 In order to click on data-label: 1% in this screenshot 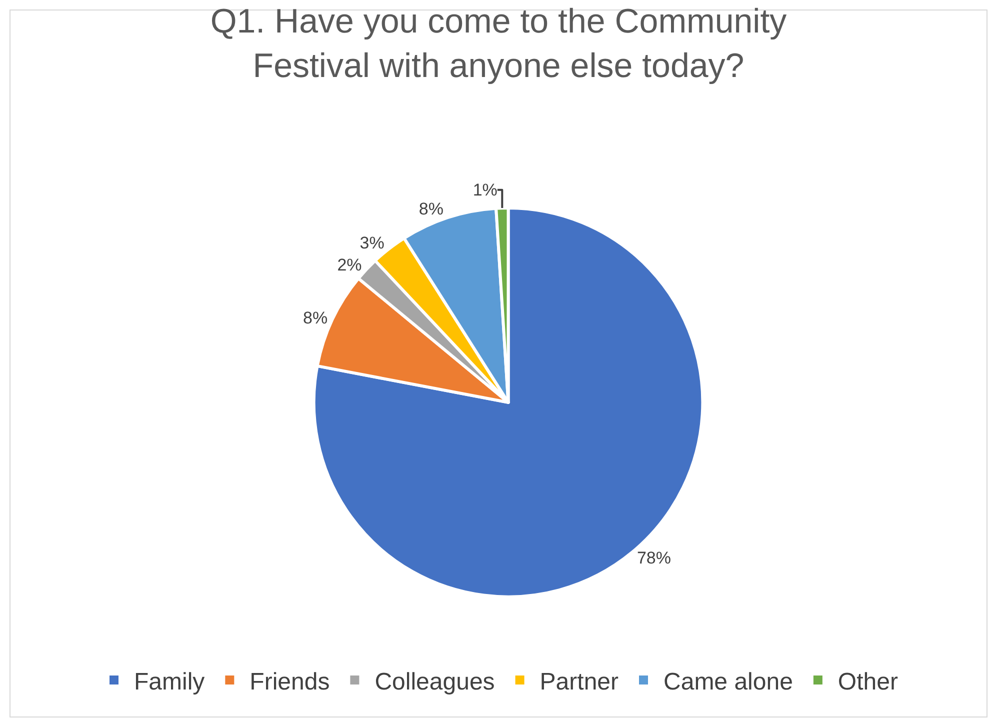, I will do `click(485, 190)`.